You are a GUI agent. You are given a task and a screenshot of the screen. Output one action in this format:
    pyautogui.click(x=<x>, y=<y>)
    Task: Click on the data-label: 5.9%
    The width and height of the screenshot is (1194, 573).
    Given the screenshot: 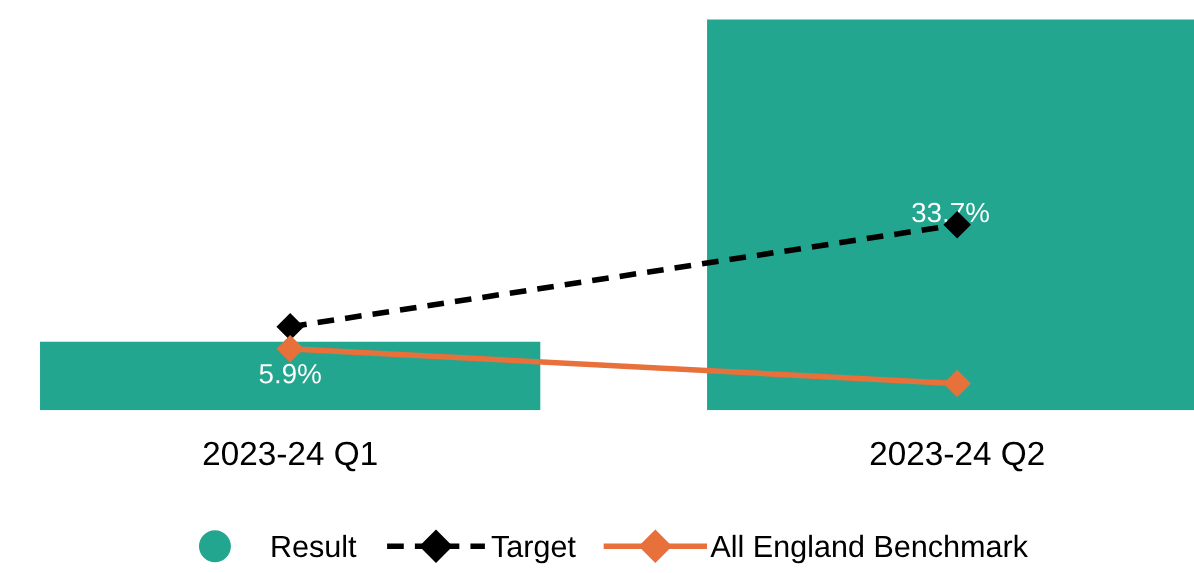 What is the action you would take?
    pyautogui.click(x=290, y=373)
    